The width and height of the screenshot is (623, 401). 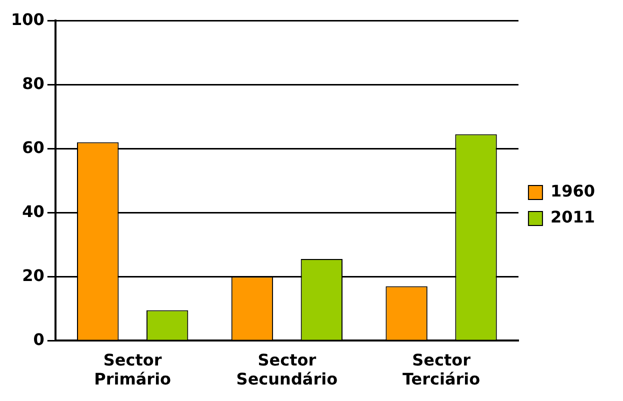 I want to click on y-tick-label: 60, so click(x=33, y=147).